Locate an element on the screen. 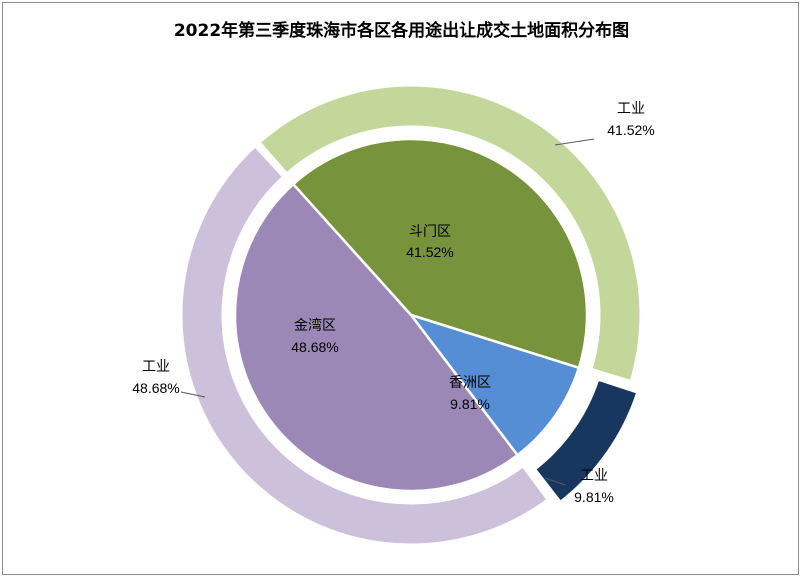  outer-category-label-2: 工业 is located at coordinates (156, 366).